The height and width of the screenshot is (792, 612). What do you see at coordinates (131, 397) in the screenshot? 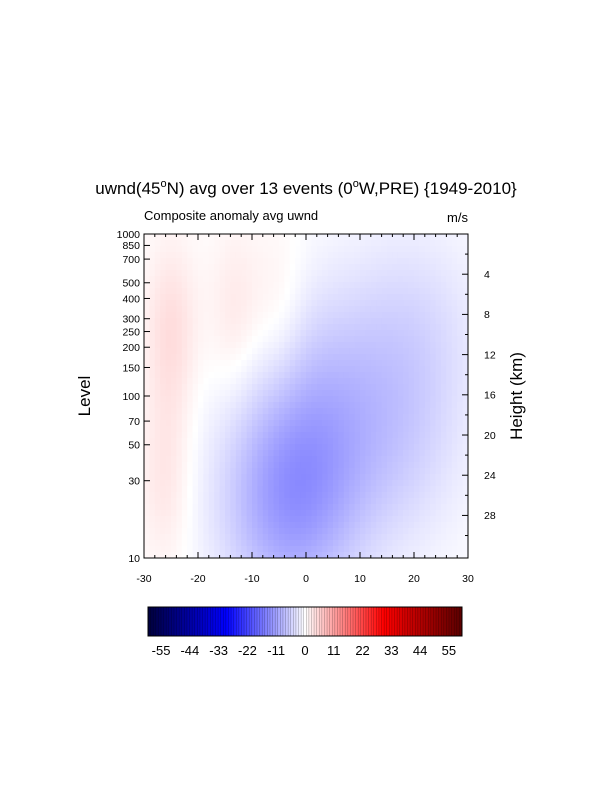
I see `level-tick-label: 100` at bounding box center [131, 397].